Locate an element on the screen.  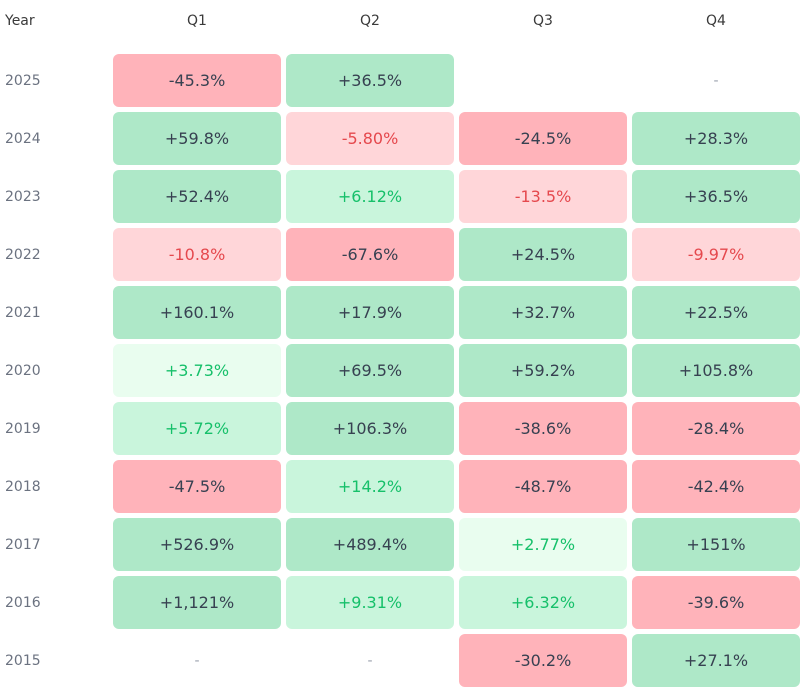
heatmap-cell-2023-q1: +52.4% is located at coordinates (197, 196).